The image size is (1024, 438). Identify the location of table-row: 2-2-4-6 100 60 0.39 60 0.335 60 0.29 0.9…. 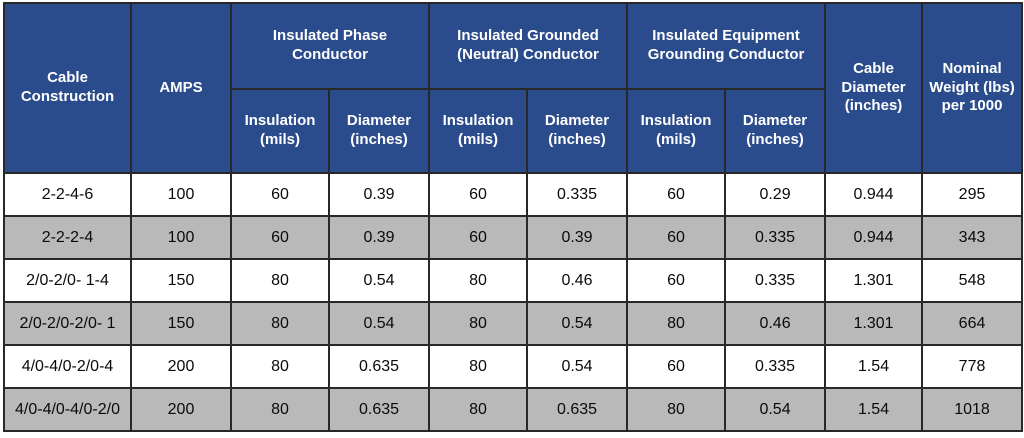
(513, 194).